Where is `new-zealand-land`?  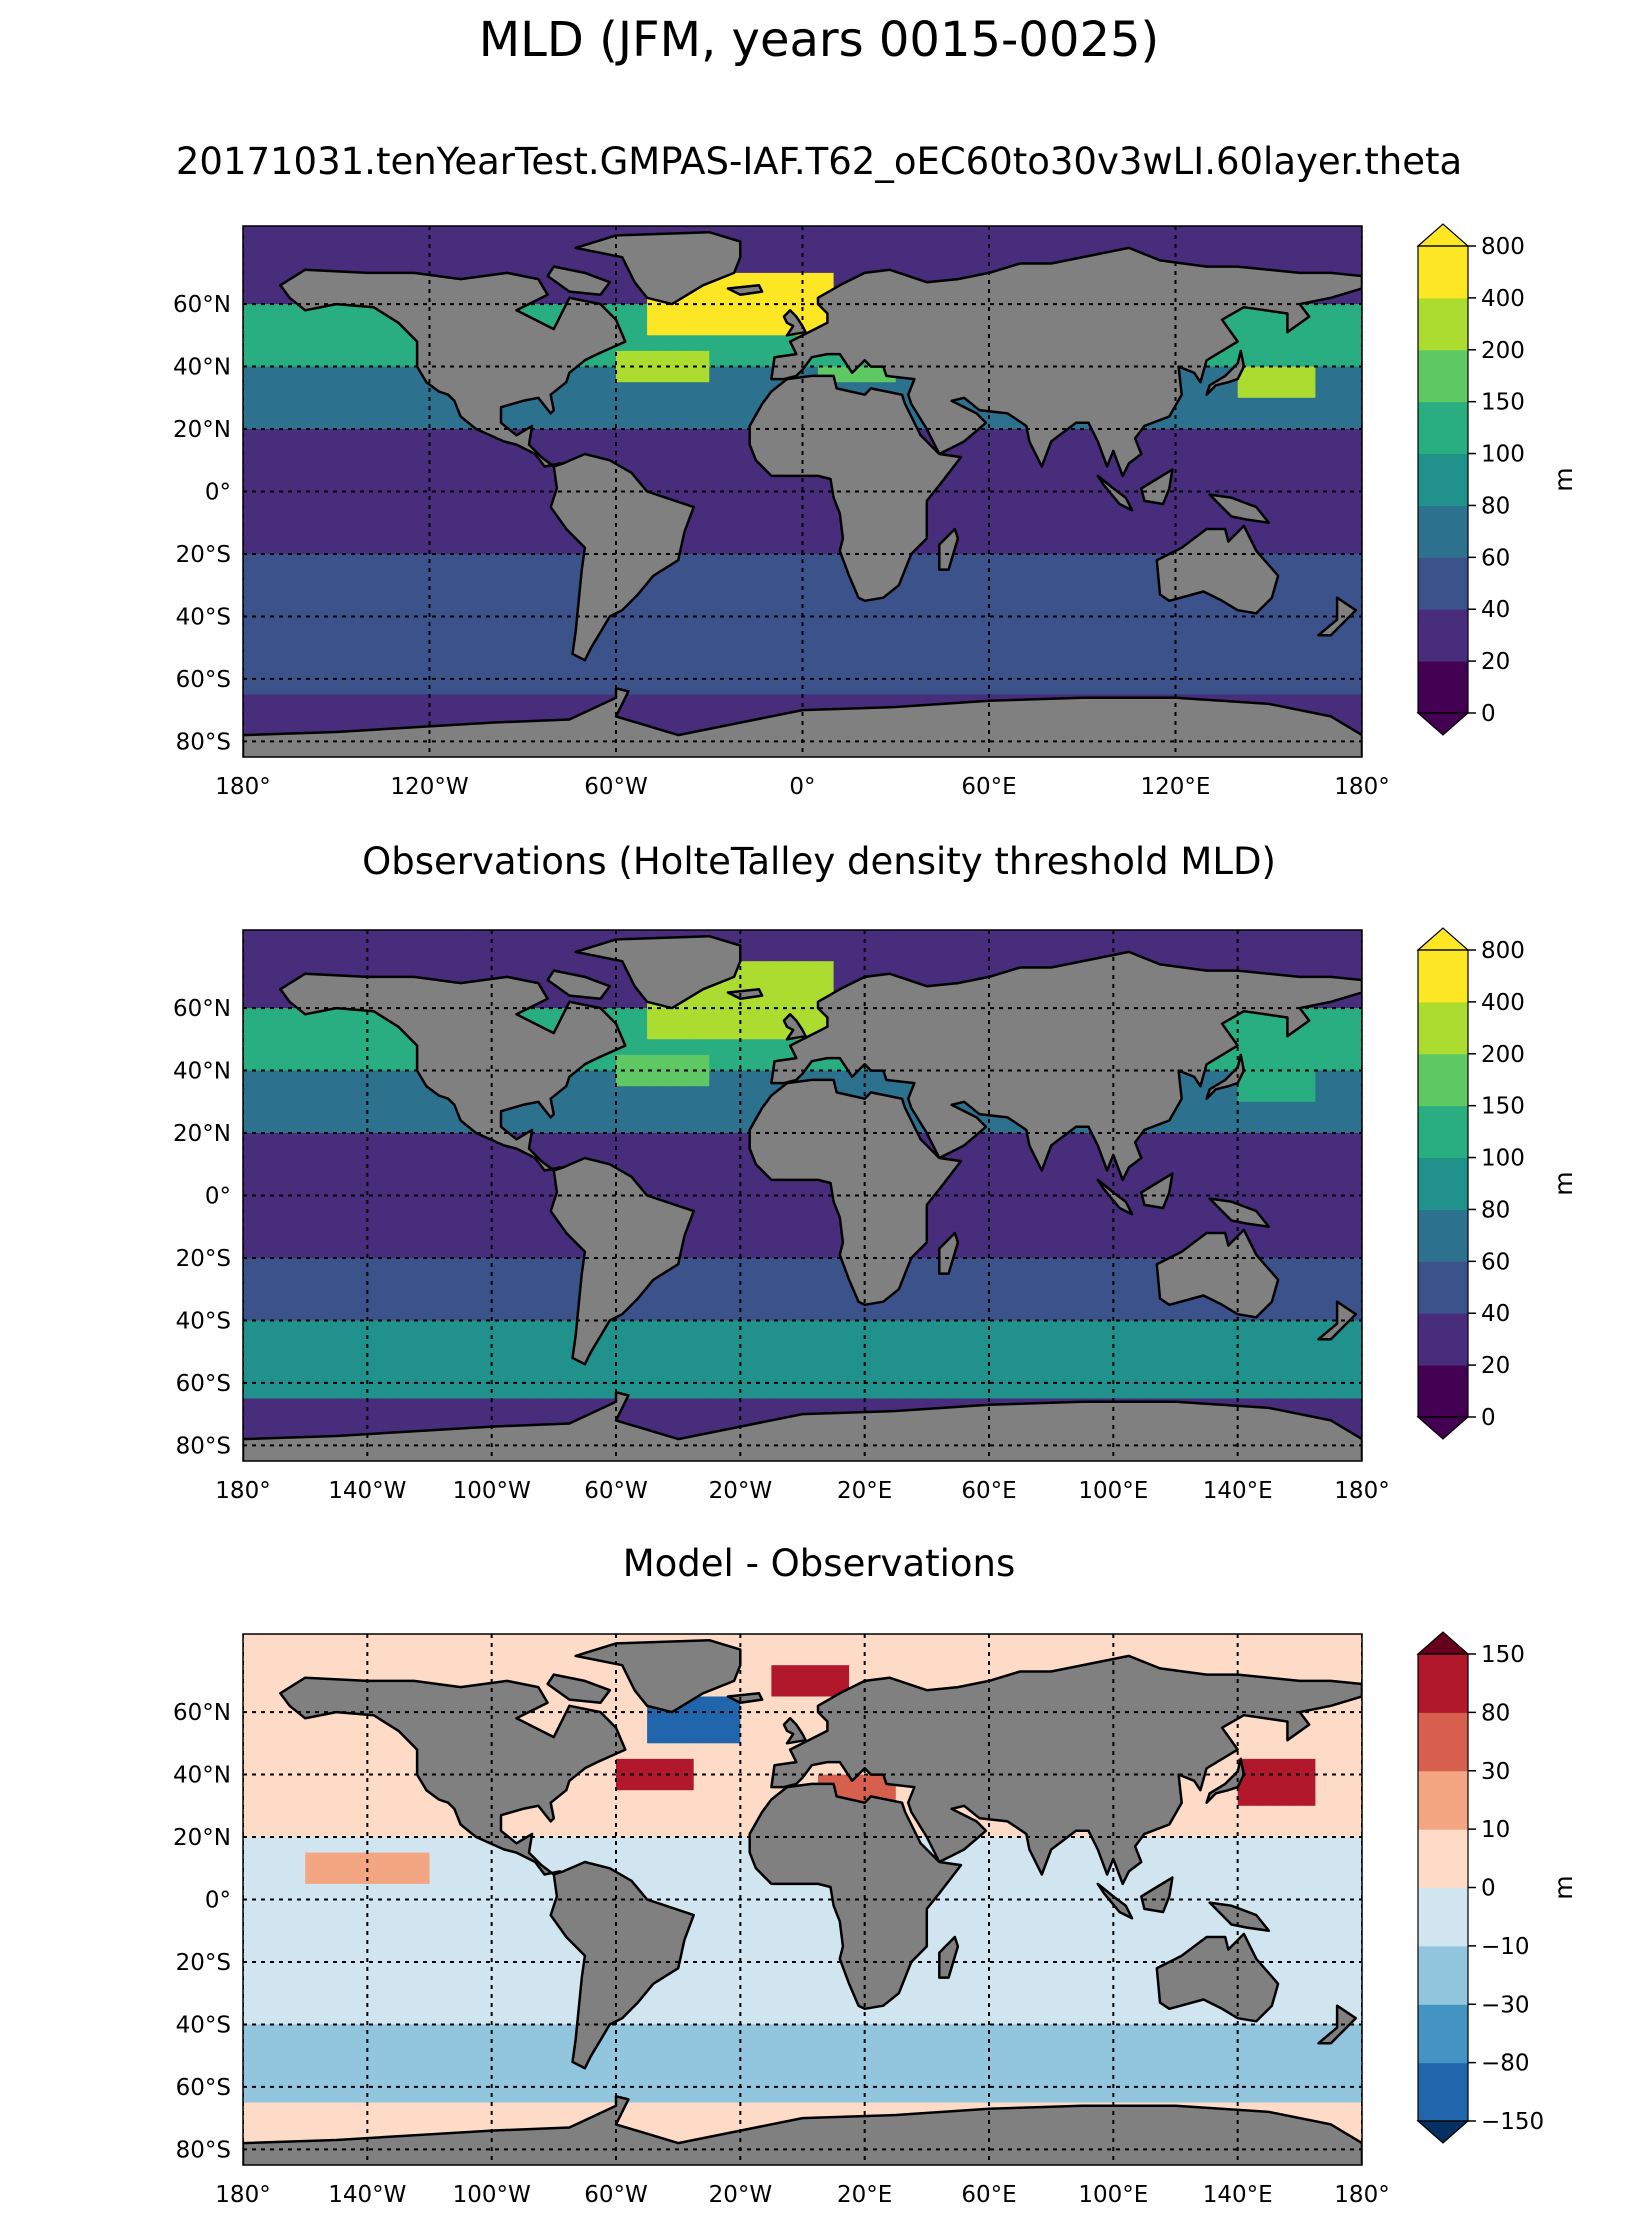 new-zealand-land is located at coordinates (1337, 616).